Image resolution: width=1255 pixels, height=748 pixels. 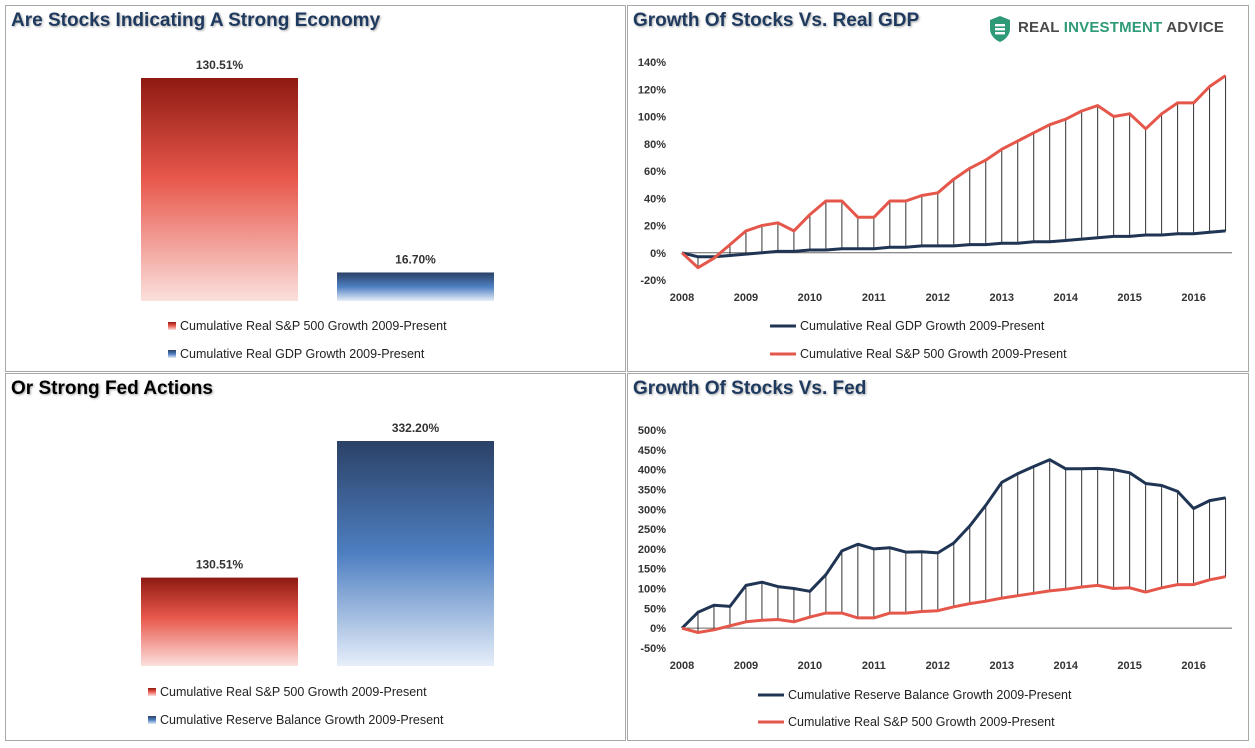 I want to click on y-tick-label: 150%, so click(x=652, y=570).